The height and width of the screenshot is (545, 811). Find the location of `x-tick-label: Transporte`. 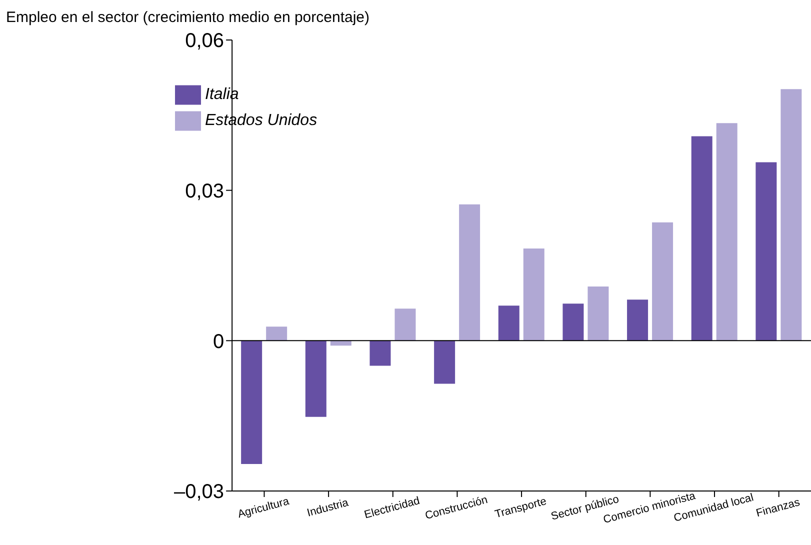

x-tick-label: Transporte is located at coordinates (521, 508).